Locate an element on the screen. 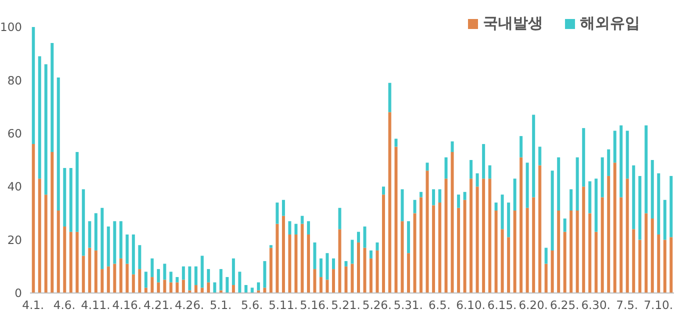 This screenshot has height=321, width=680. y-tick-label: 80 is located at coordinates (14, 80).